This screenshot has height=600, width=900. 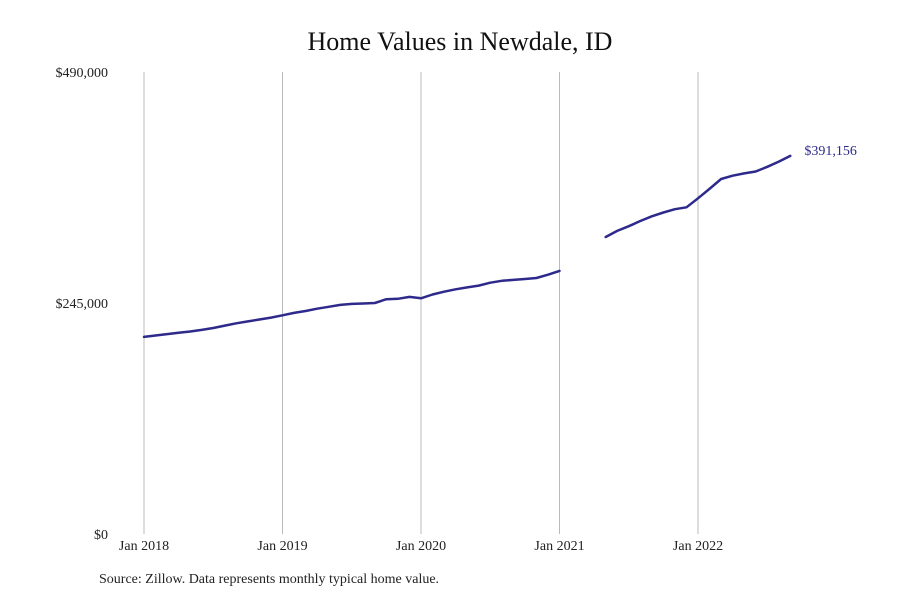 I want to click on x-tick-label: Jan 2019, so click(x=282, y=546).